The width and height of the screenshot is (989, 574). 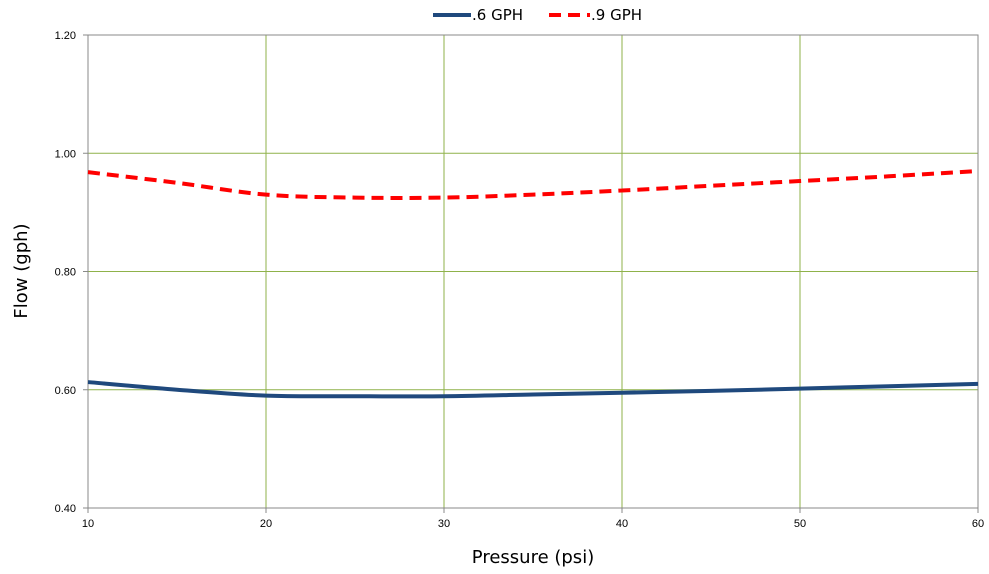 What do you see at coordinates (266, 524) in the screenshot?
I see `x-tick-label: 20` at bounding box center [266, 524].